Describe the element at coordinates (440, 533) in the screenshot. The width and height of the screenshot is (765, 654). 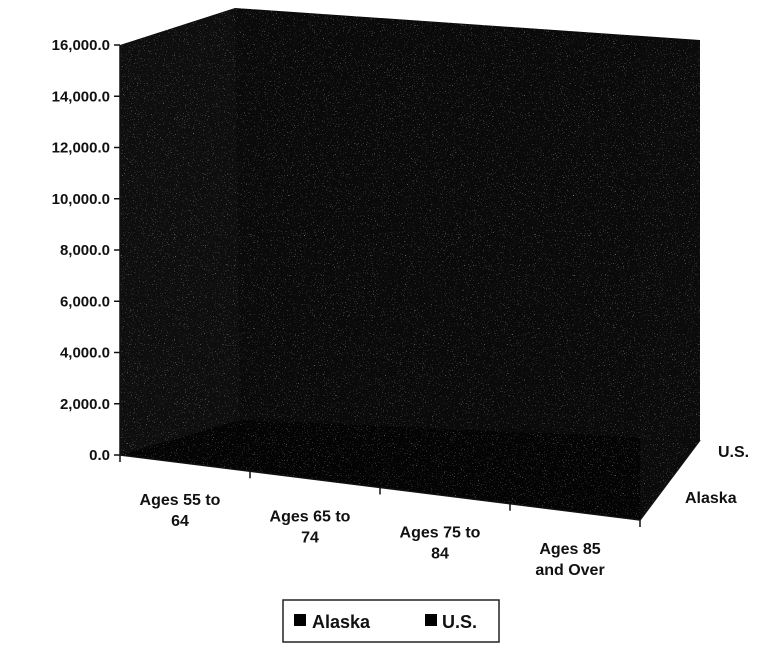
I see `x-tick-label: Ages 75 to` at that location.